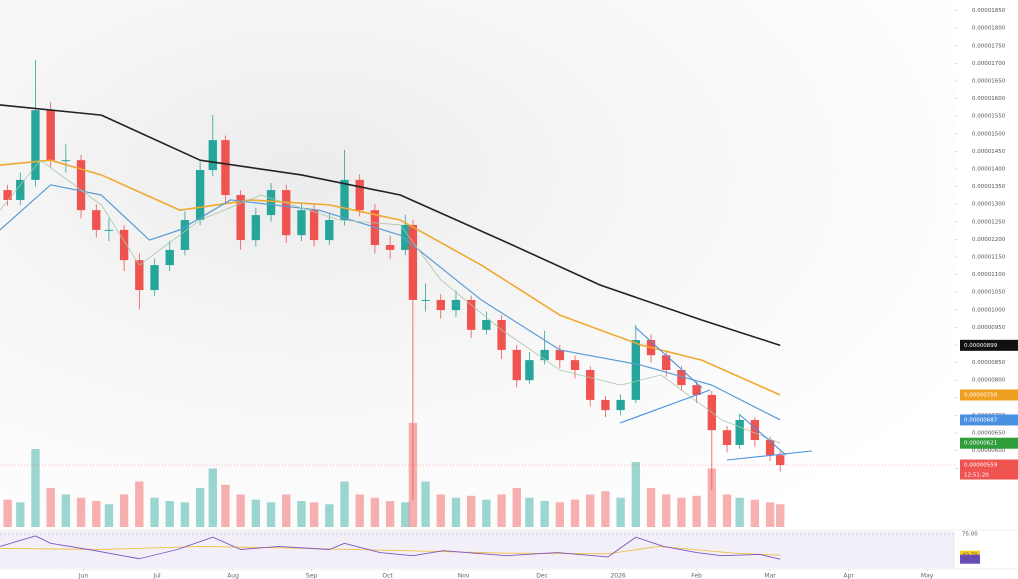 This screenshot has height=579, width=1018. Describe the element at coordinates (848, 576) in the screenshot. I see `x-tick-label: Apr` at that location.